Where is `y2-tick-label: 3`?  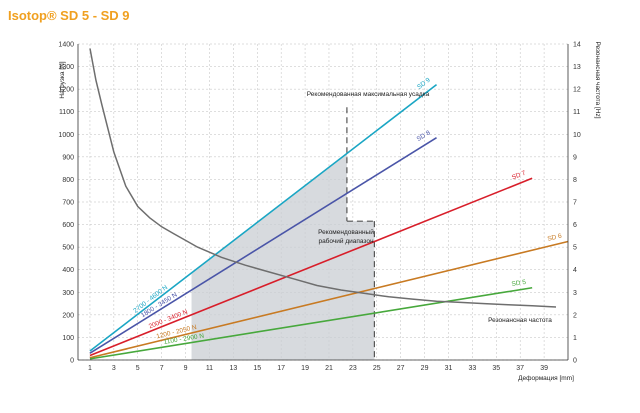 y2-tick-label: 3 is located at coordinates (575, 293).